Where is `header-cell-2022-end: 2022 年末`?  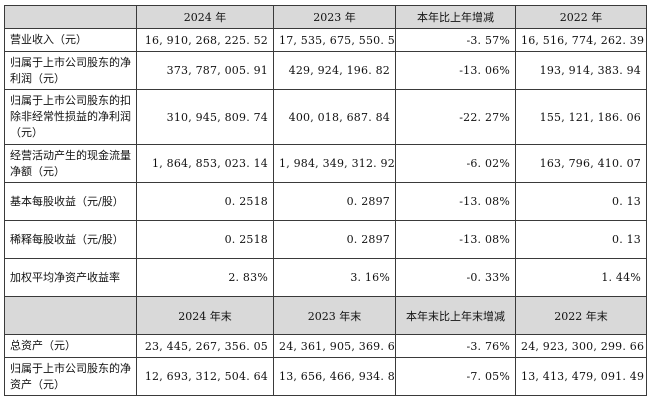 header-cell-2022-end: 2022 年末 is located at coordinates (581, 315).